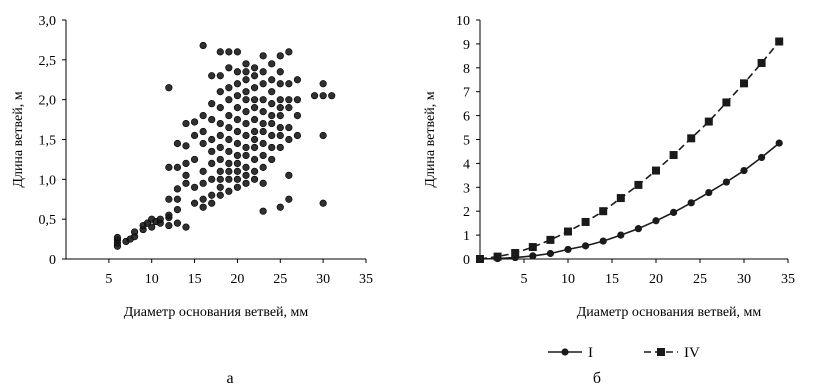 The width and height of the screenshot is (816, 390). Describe the element at coordinates (229, 378) in the screenshot. I see `chart1-panel-label: а` at that location.